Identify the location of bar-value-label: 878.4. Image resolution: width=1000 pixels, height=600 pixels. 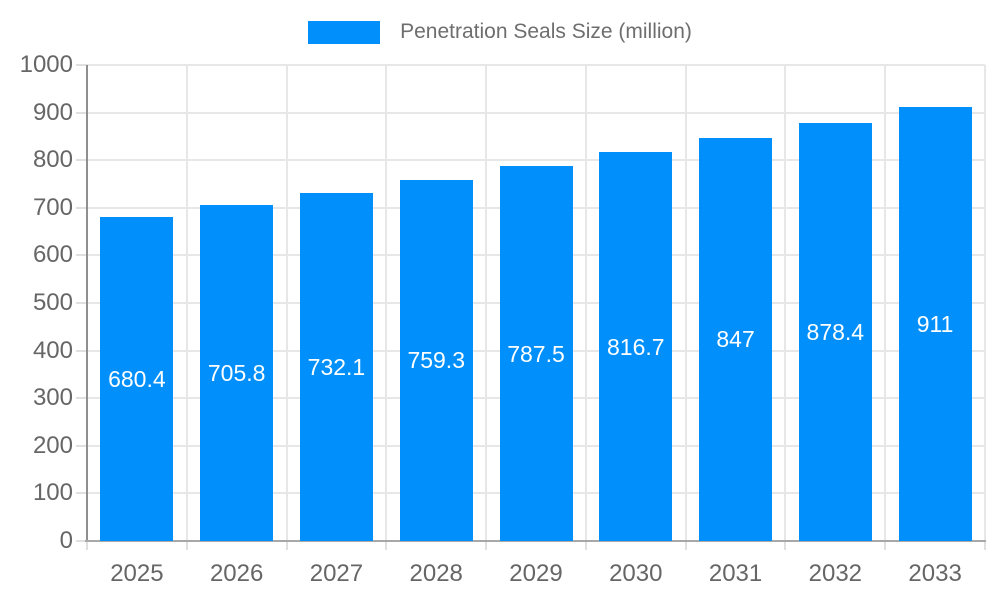
(835, 331).